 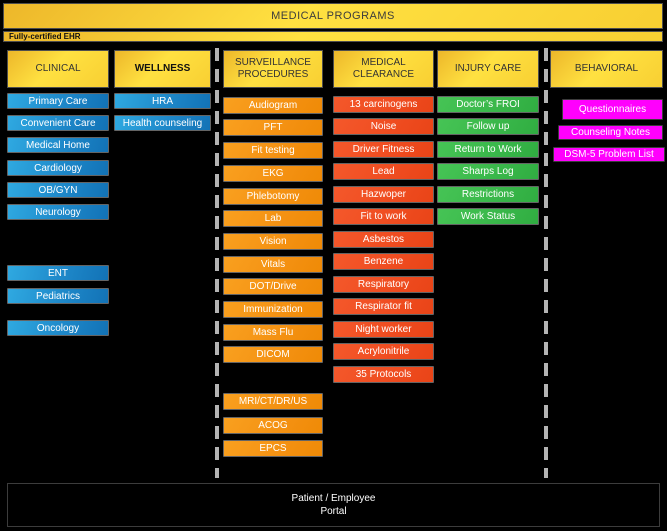 I want to click on program-item-surveillance: Lab, so click(x=273, y=218).